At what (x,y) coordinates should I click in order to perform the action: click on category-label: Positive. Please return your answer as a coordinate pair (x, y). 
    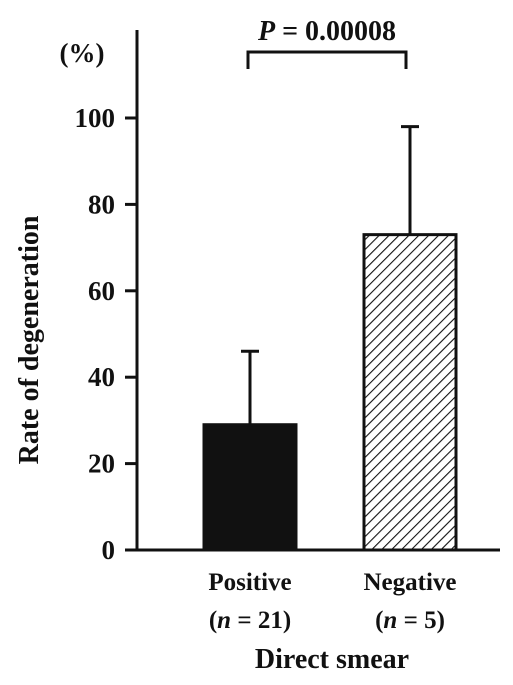
    Looking at the image, I should click on (249, 582).